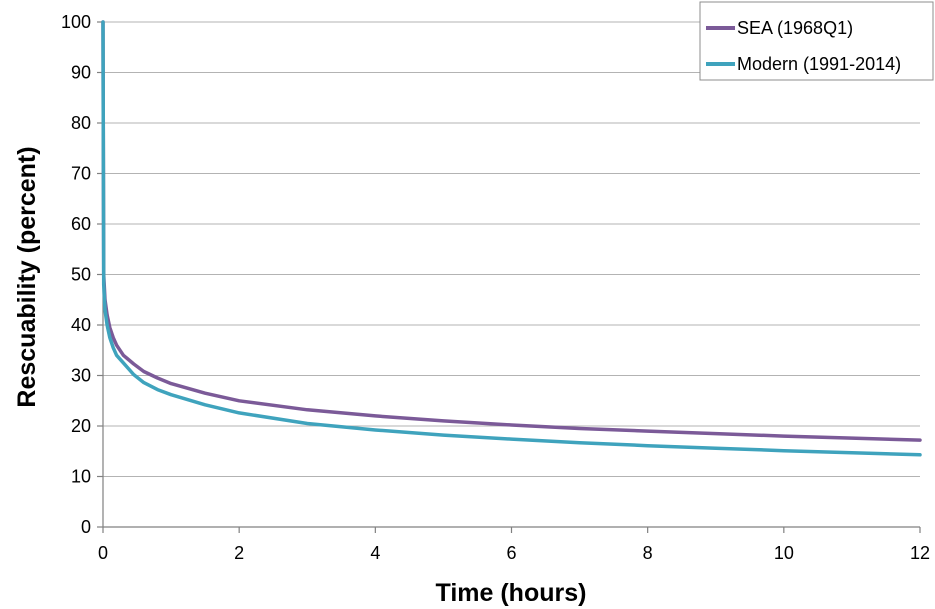  What do you see at coordinates (103, 553) in the screenshot?
I see `x-tick-label-0: 0` at bounding box center [103, 553].